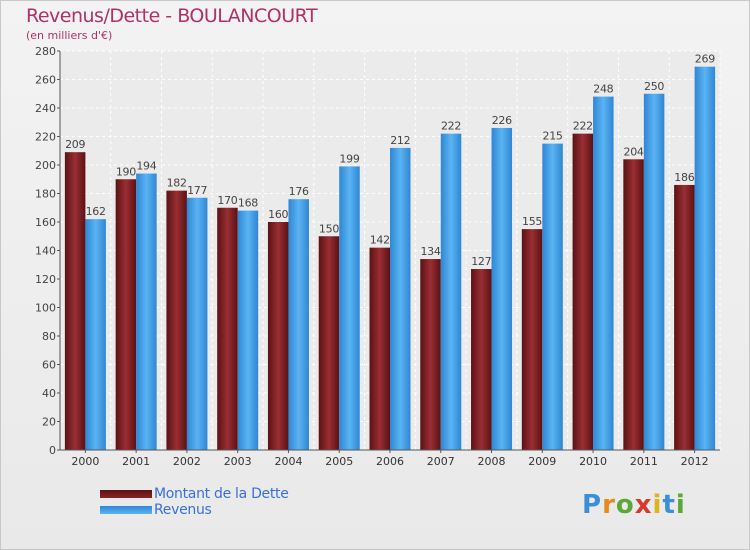  I want to click on chart-title: Revenus/Dette - BOULANCOURT, so click(172, 16).